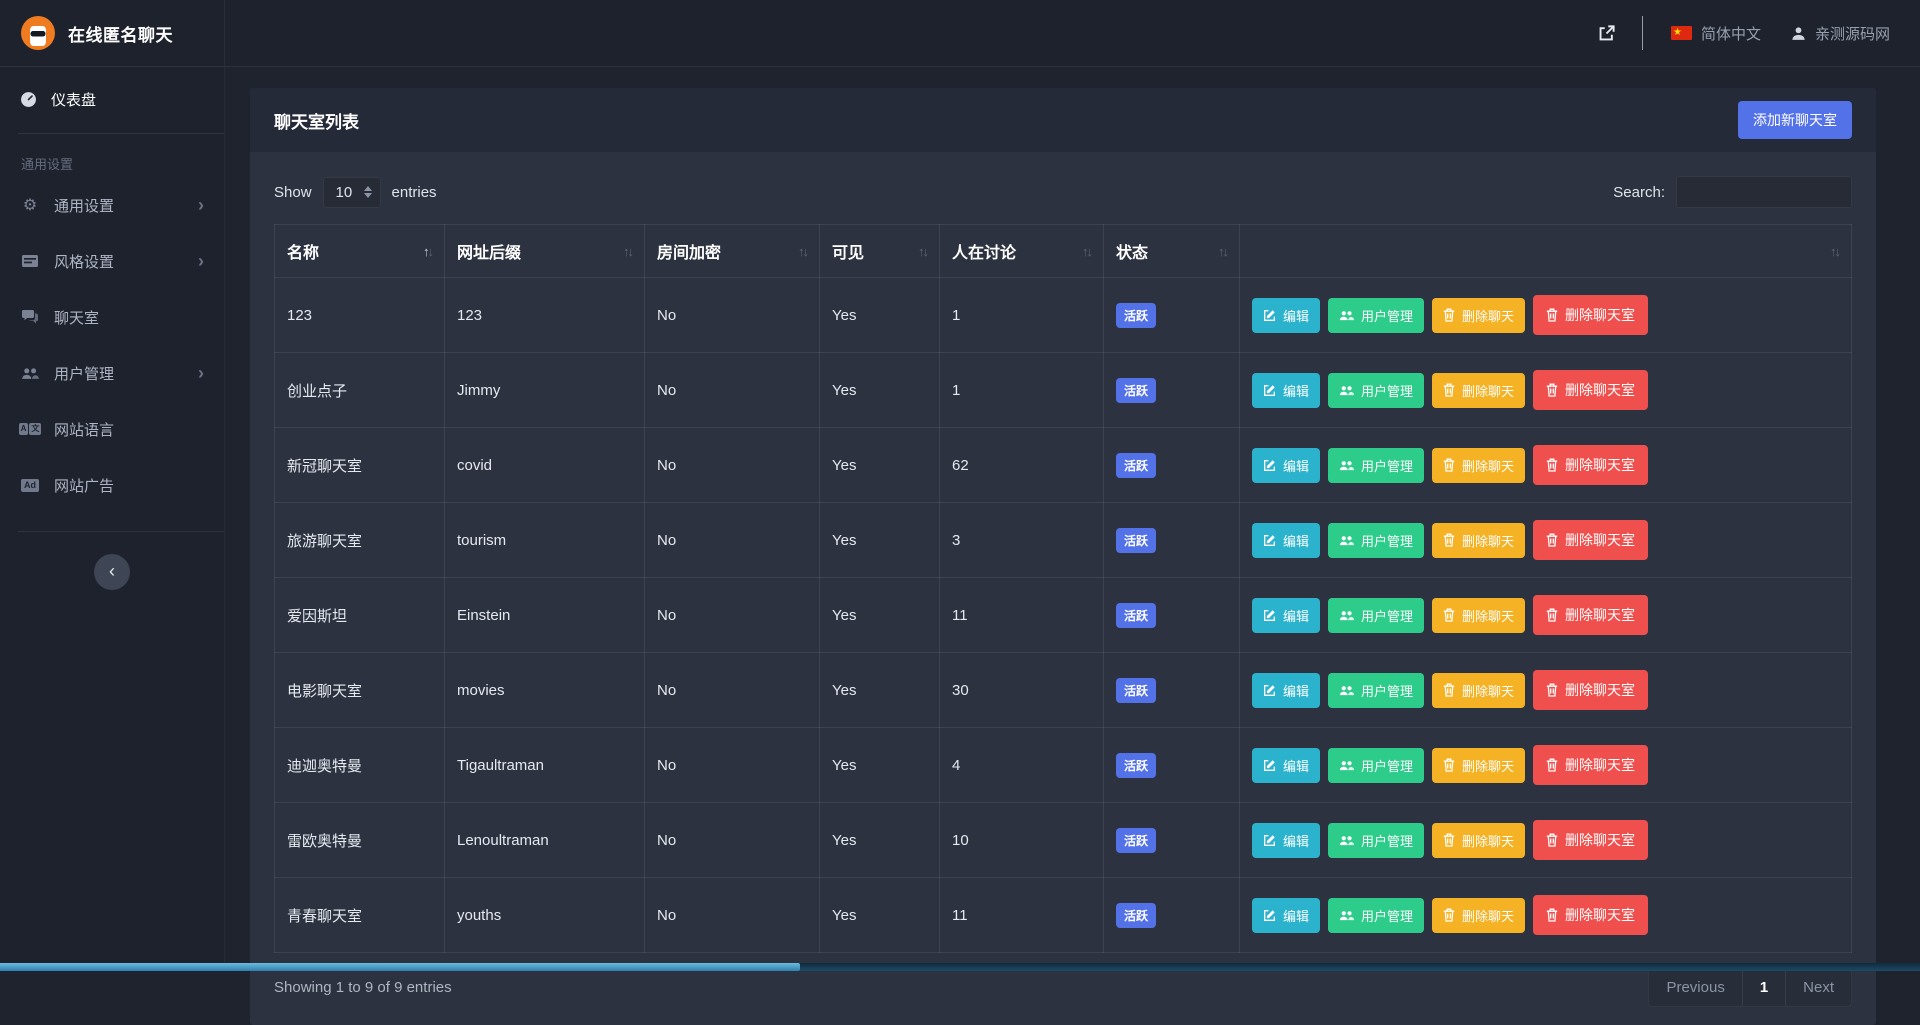  What do you see at coordinates (803, 251) in the screenshot?
I see `sort-icon: ↑↓` at bounding box center [803, 251].